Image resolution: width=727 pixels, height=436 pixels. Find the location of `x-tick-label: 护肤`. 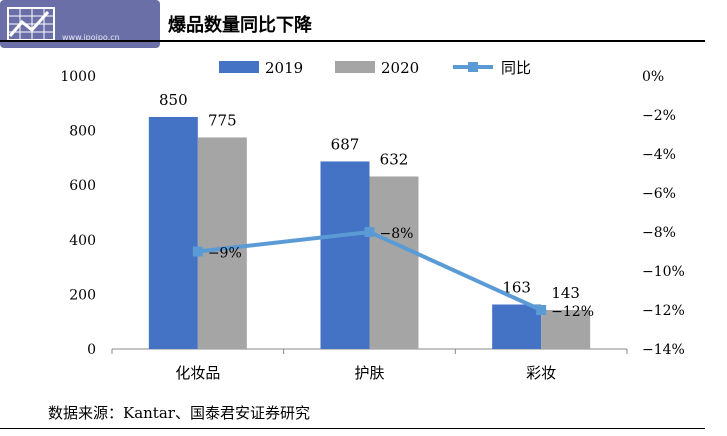

x-tick-label: 护肤 is located at coordinates (369, 373).